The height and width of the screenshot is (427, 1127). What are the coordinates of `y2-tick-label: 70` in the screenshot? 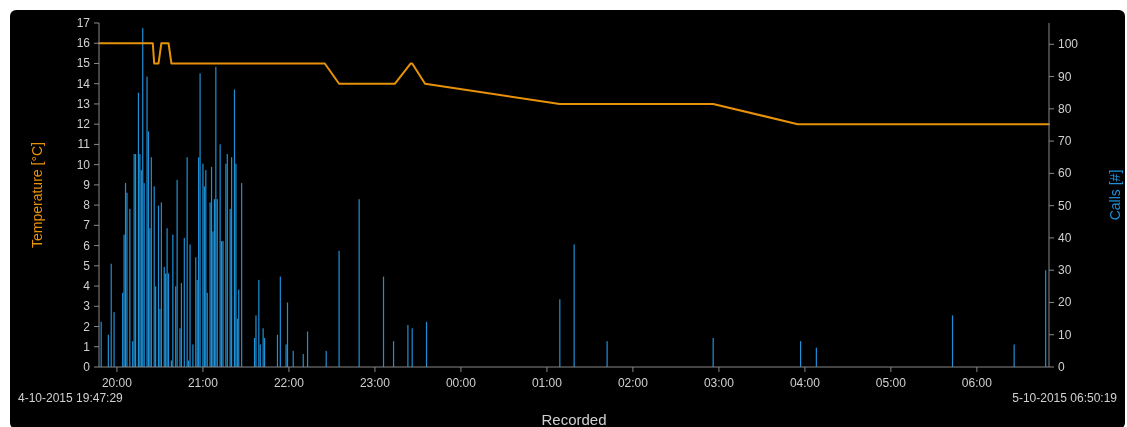 It's located at (1065, 141).